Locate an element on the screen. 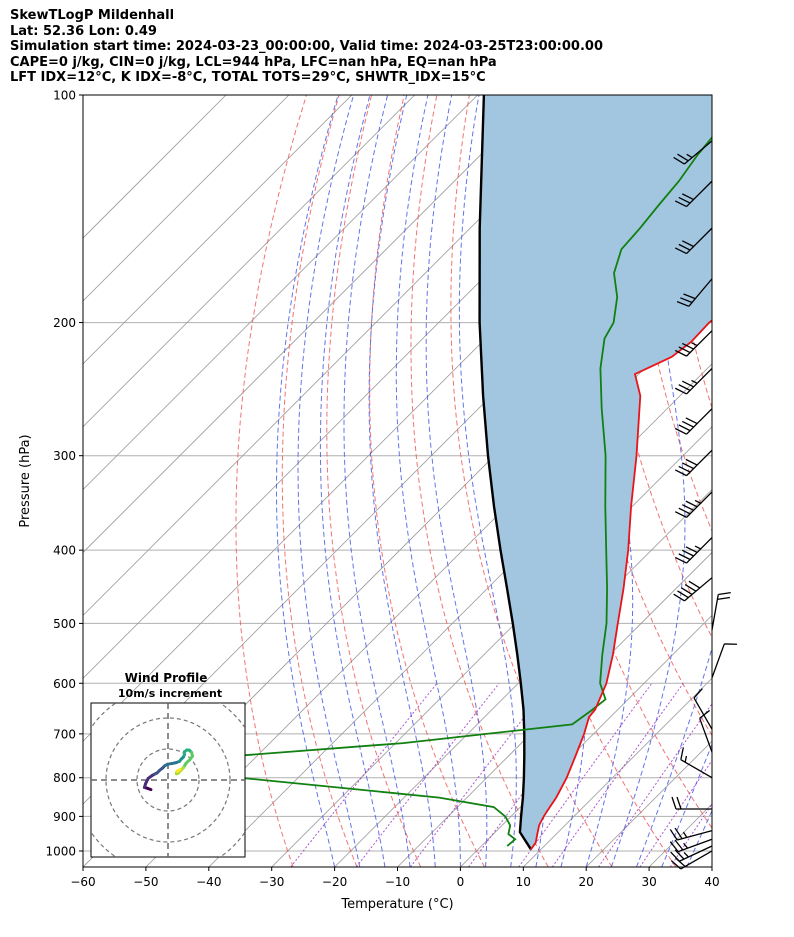 The width and height of the screenshot is (794, 937). x-tick-label: −50 is located at coordinates (145, 882).